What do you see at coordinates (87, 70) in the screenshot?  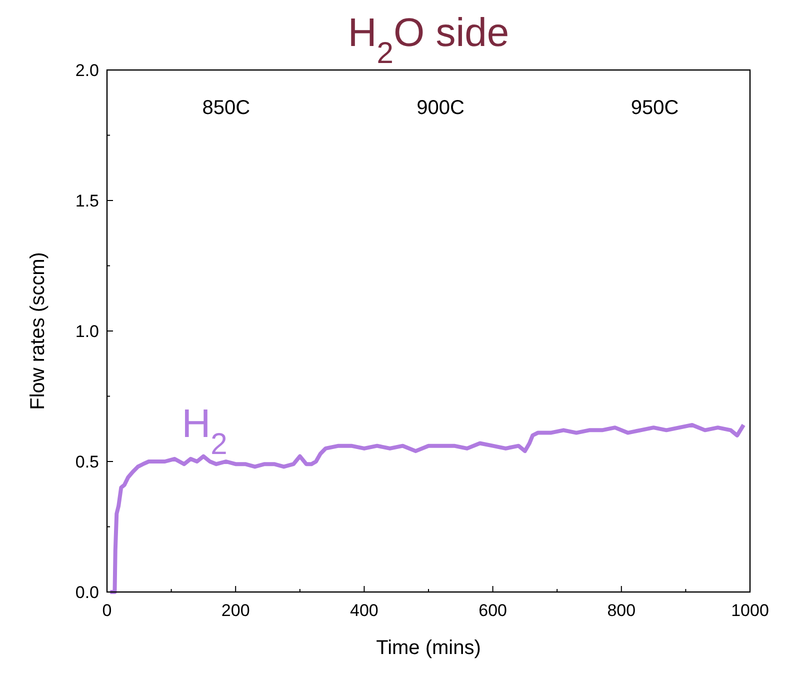 I see `y-tick-label: 2.0` at bounding box center [87, 70].